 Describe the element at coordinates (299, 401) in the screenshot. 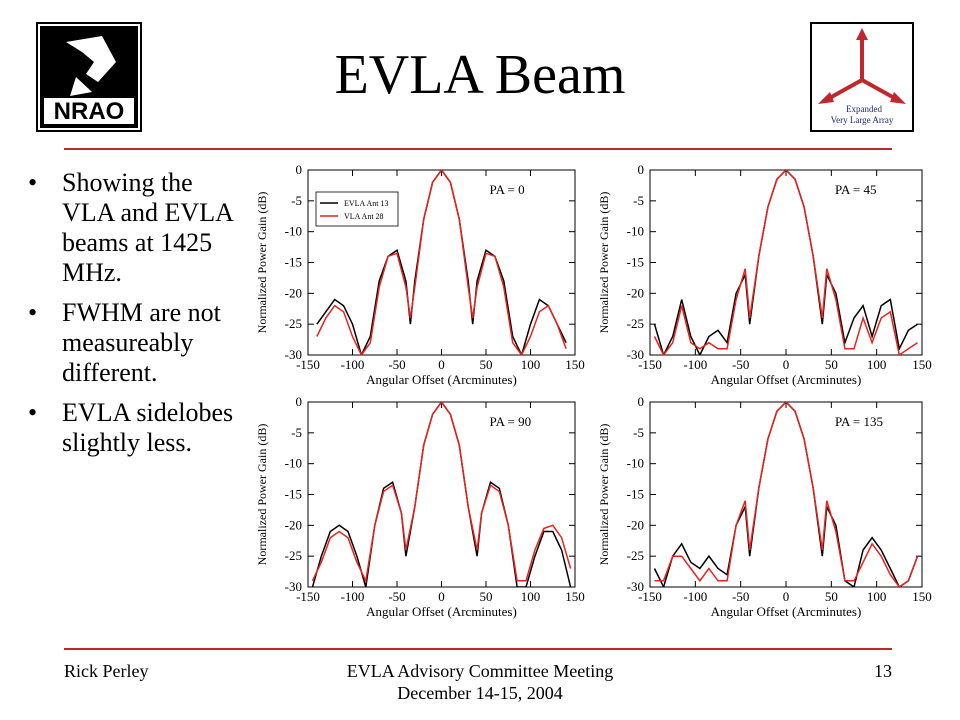

I see `chart-2-ytick-label: 0` at that location.